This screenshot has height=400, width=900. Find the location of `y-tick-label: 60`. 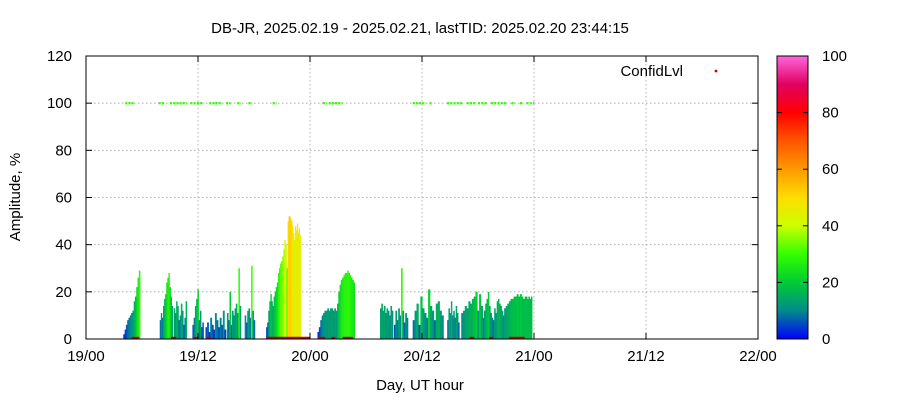

y-tick-label: 60 is located at coordinates (63, 198).